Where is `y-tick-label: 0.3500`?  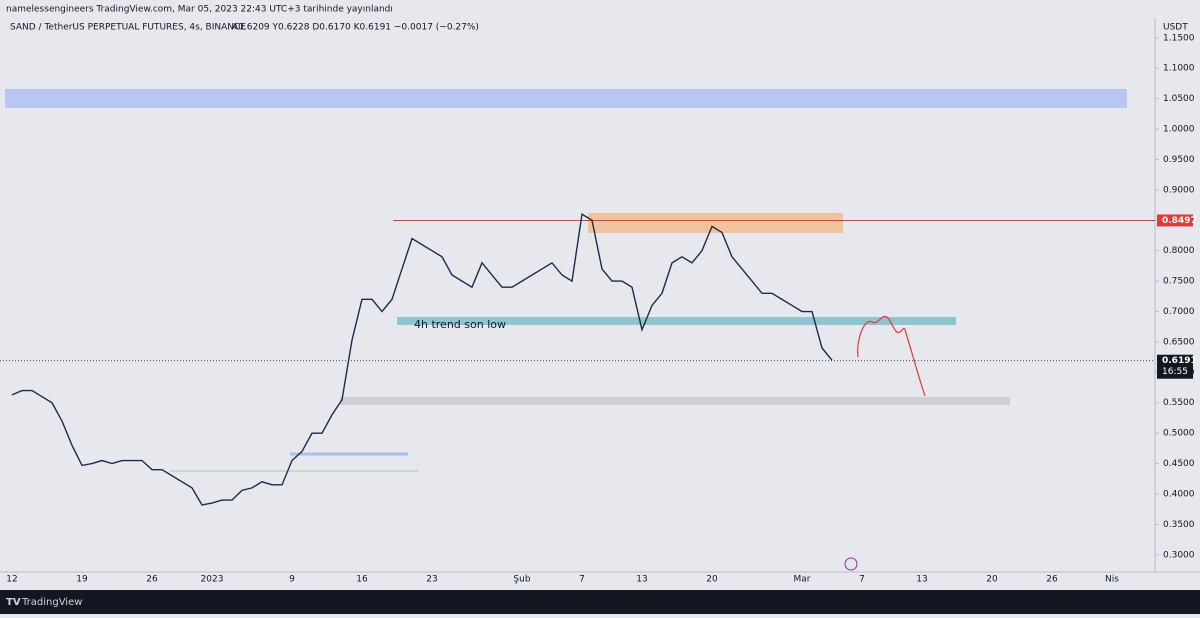
y-tick-label: 0.3500 is located at coordinates (1179, 525).